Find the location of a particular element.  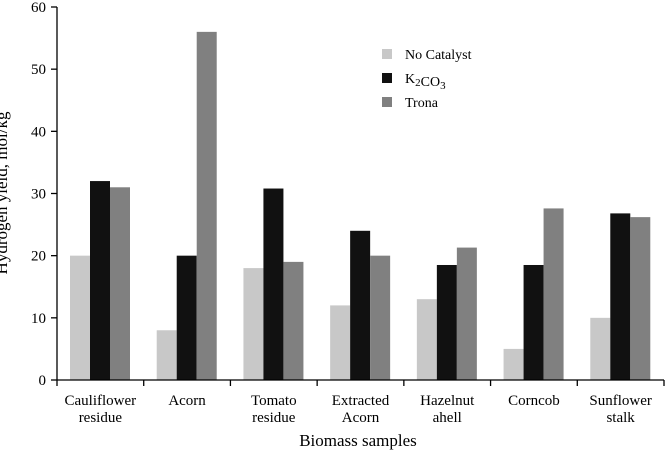

x-category-label: Tomato residue is located at coordinates (274, 409).